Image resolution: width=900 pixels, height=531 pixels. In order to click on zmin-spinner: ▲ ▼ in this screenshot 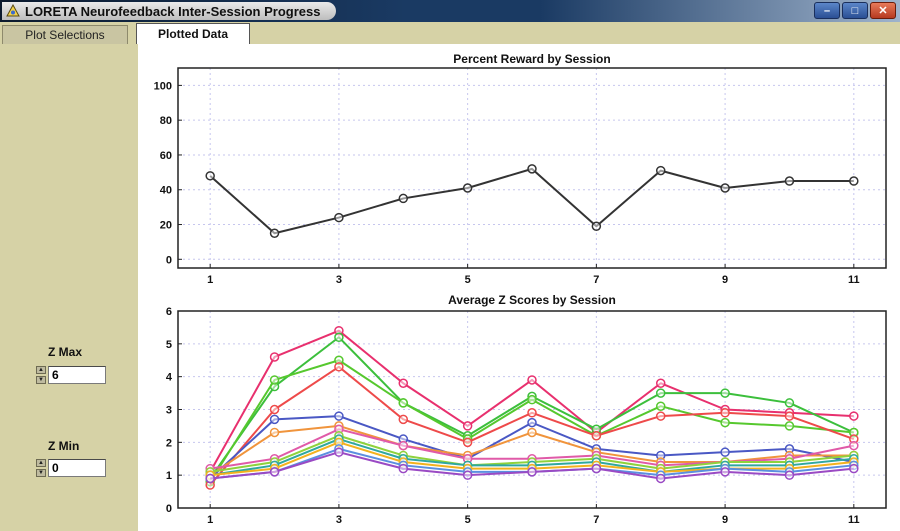, I will do `click(41, 468)`.